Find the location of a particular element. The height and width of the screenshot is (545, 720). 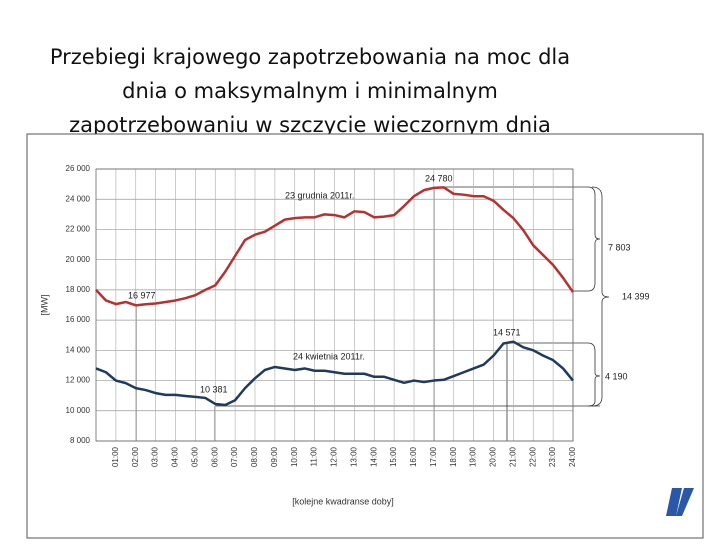

x-tick-label: 24:00 is located at coordinates (572, 456).